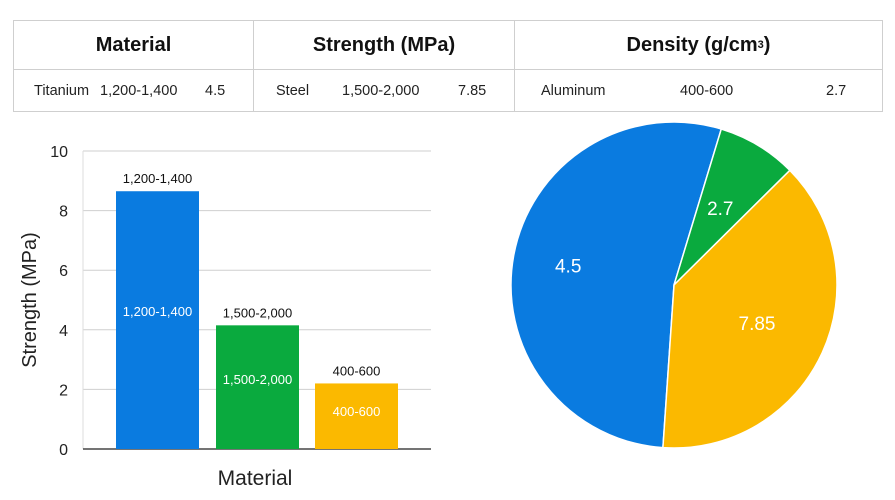 This screenshot has height=500, width=895. I want to click on cell: Aluminum, so click(573, 90).